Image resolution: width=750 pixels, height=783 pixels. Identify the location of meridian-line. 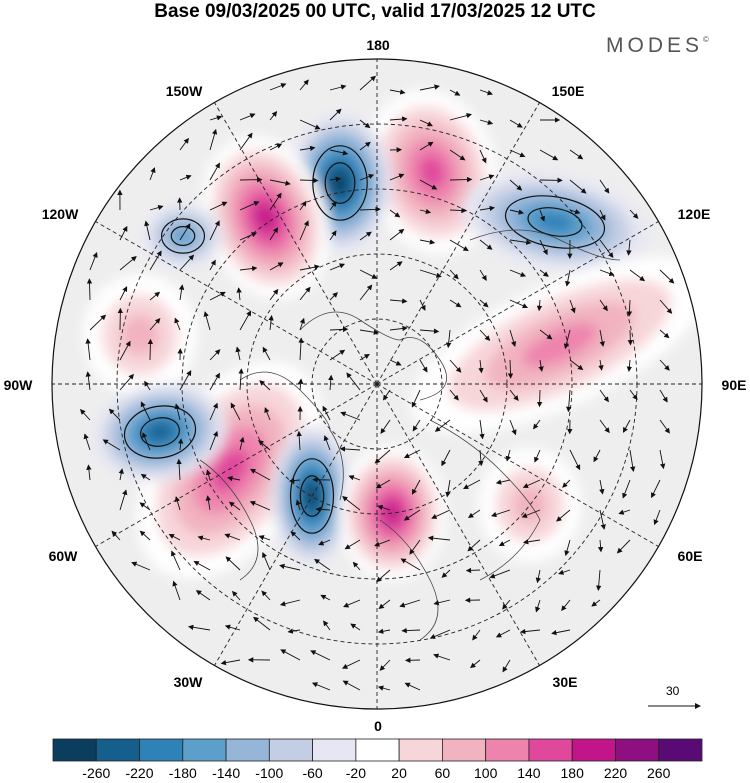
(296, 243).